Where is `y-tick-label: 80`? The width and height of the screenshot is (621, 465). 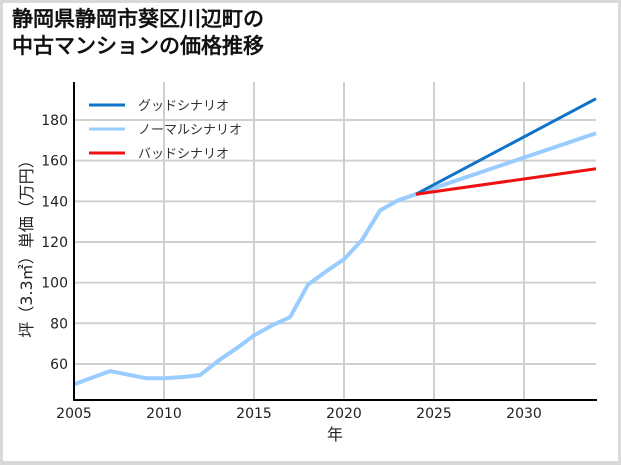 y-tick-label: 80 is located at coordinates (59, 324).